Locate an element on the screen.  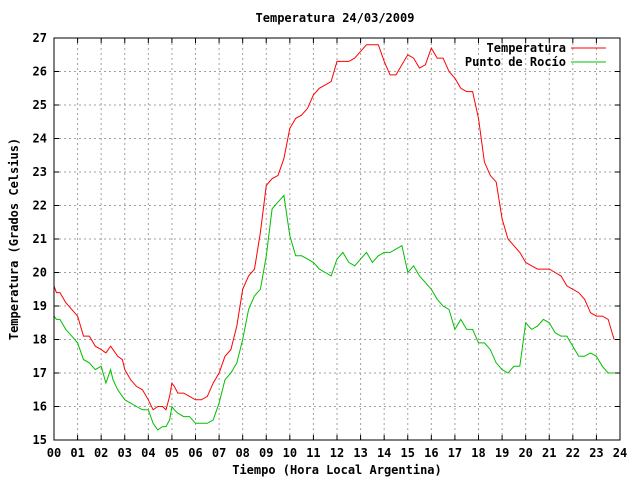
x-tick-label: 02 is located at coordinates (101, 453).